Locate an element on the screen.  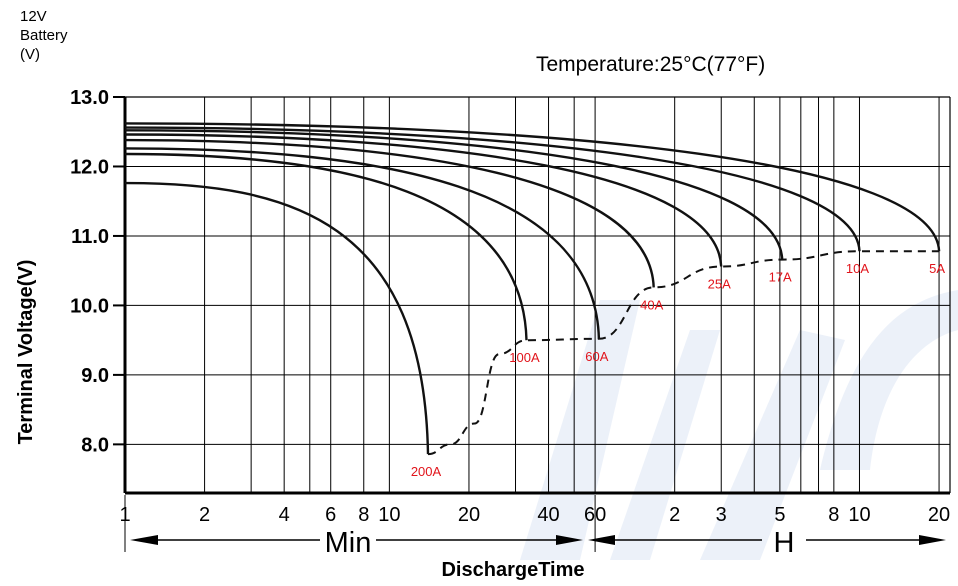
y-tick-label: 8.0 is located at coordinates (95, 445).